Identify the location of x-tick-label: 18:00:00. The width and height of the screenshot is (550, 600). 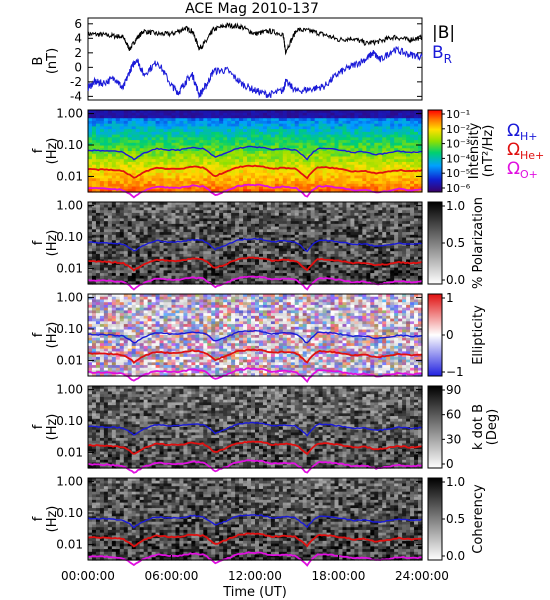
(339, 576).